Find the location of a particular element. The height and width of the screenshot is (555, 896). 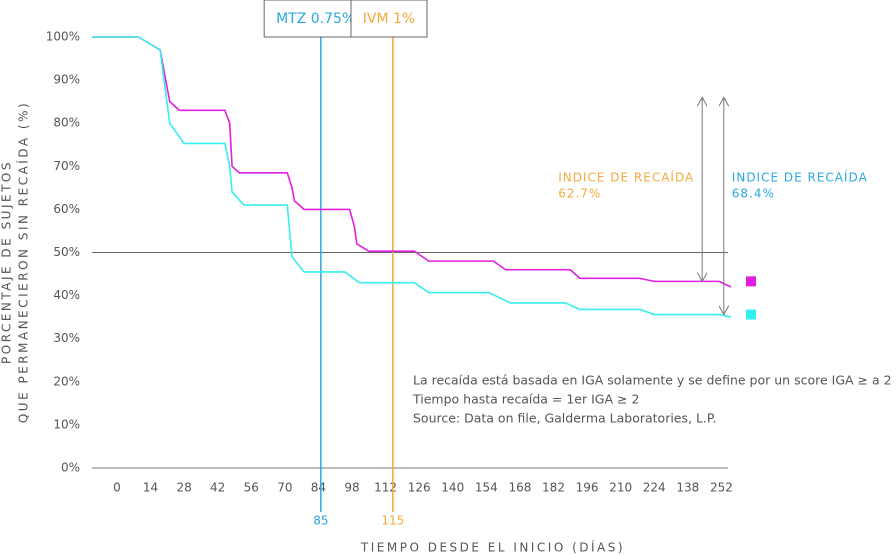

y-axis-label: QUE PERMANECIERON SIN RECAÍDA (%) is located at coordinates (23, 262).